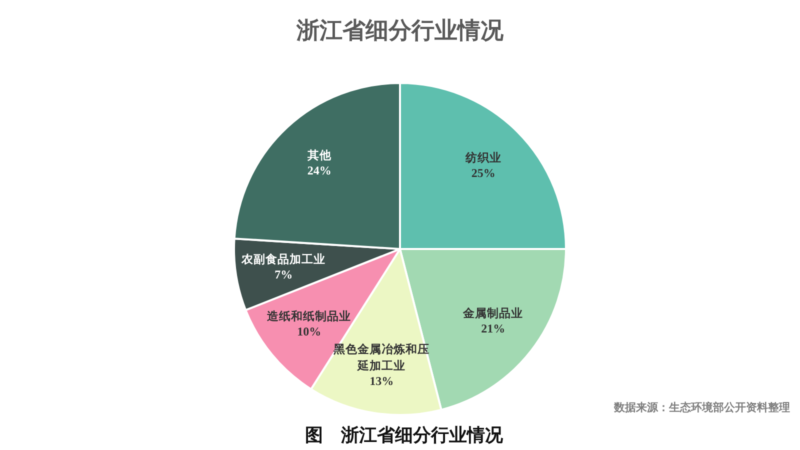 This screenshot has height=450, width=800. What do you see at coordinates (400, 30) in the screenshot?
I see `title: 浙江省细分行业情况` at bounding box center [400, 30].